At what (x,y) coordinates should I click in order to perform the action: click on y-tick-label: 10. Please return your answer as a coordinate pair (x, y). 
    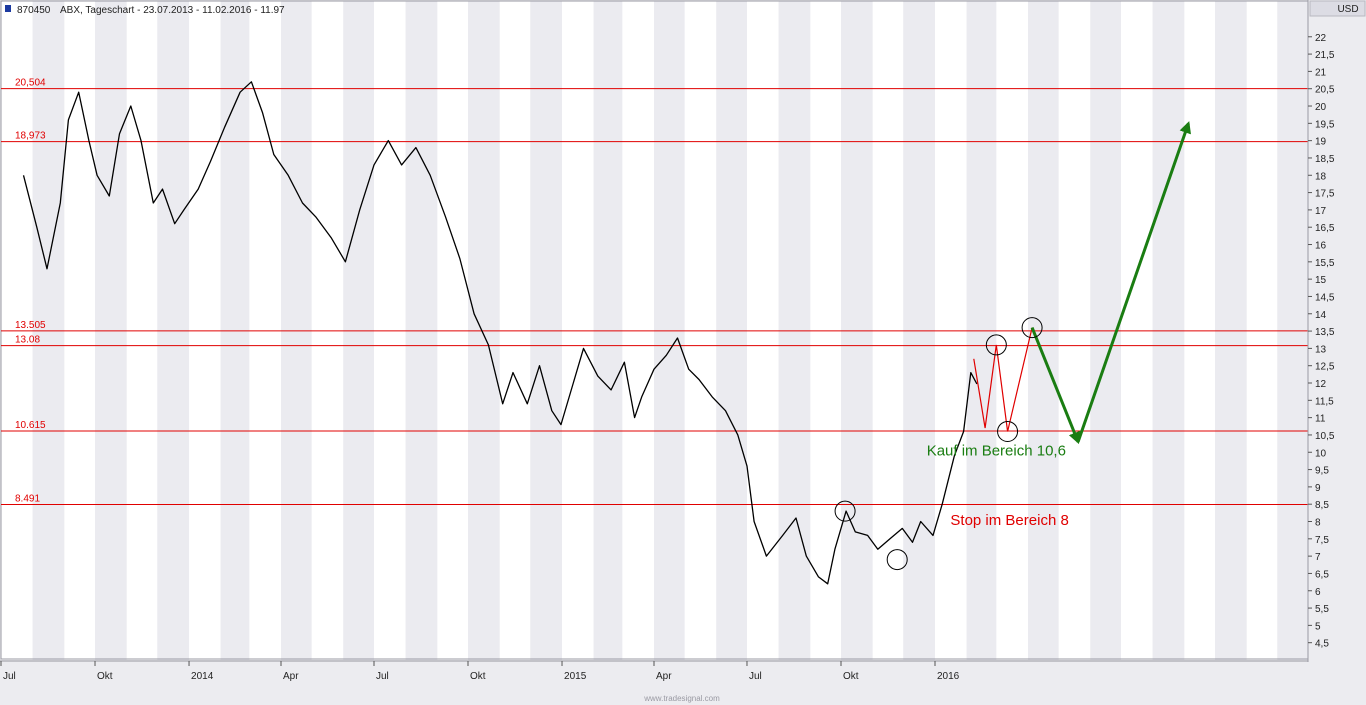
    Looking at the image, I should click on (1321, 453).